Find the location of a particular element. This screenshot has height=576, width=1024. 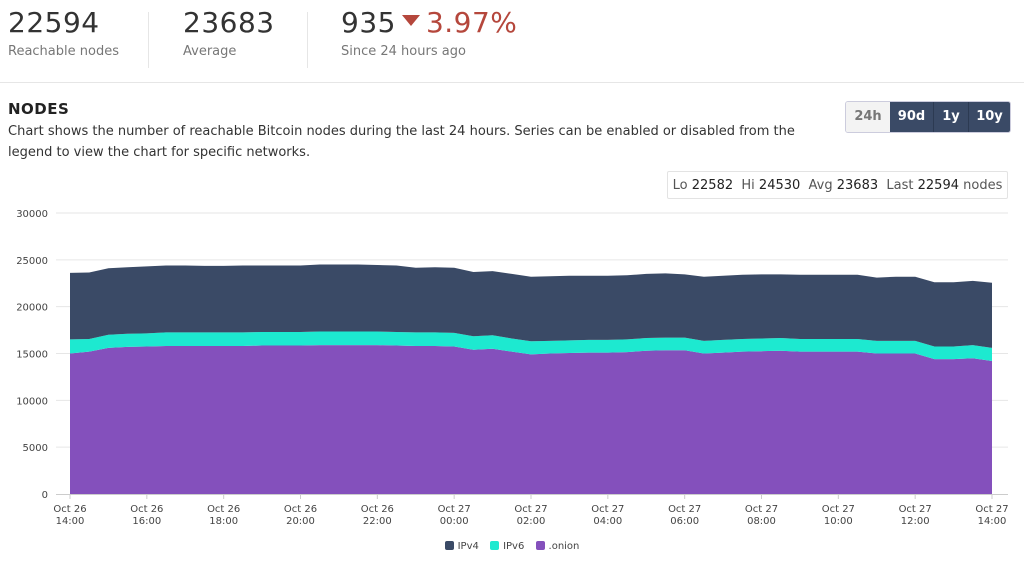

hi-value: 24530 is located at coordinates (779, 185).